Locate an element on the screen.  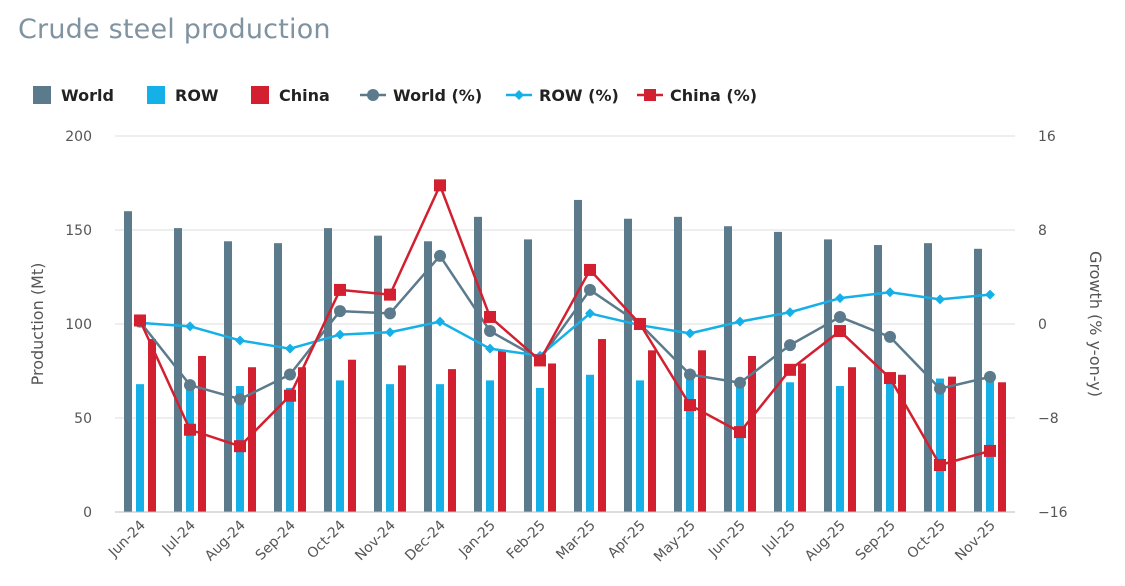
y-right-tick-label: 16 is located at coordinates (1047, 137).